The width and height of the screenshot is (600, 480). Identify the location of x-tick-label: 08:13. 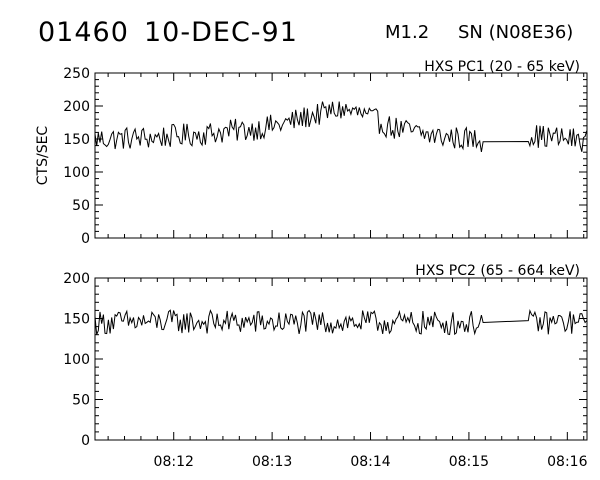
(272, 462).